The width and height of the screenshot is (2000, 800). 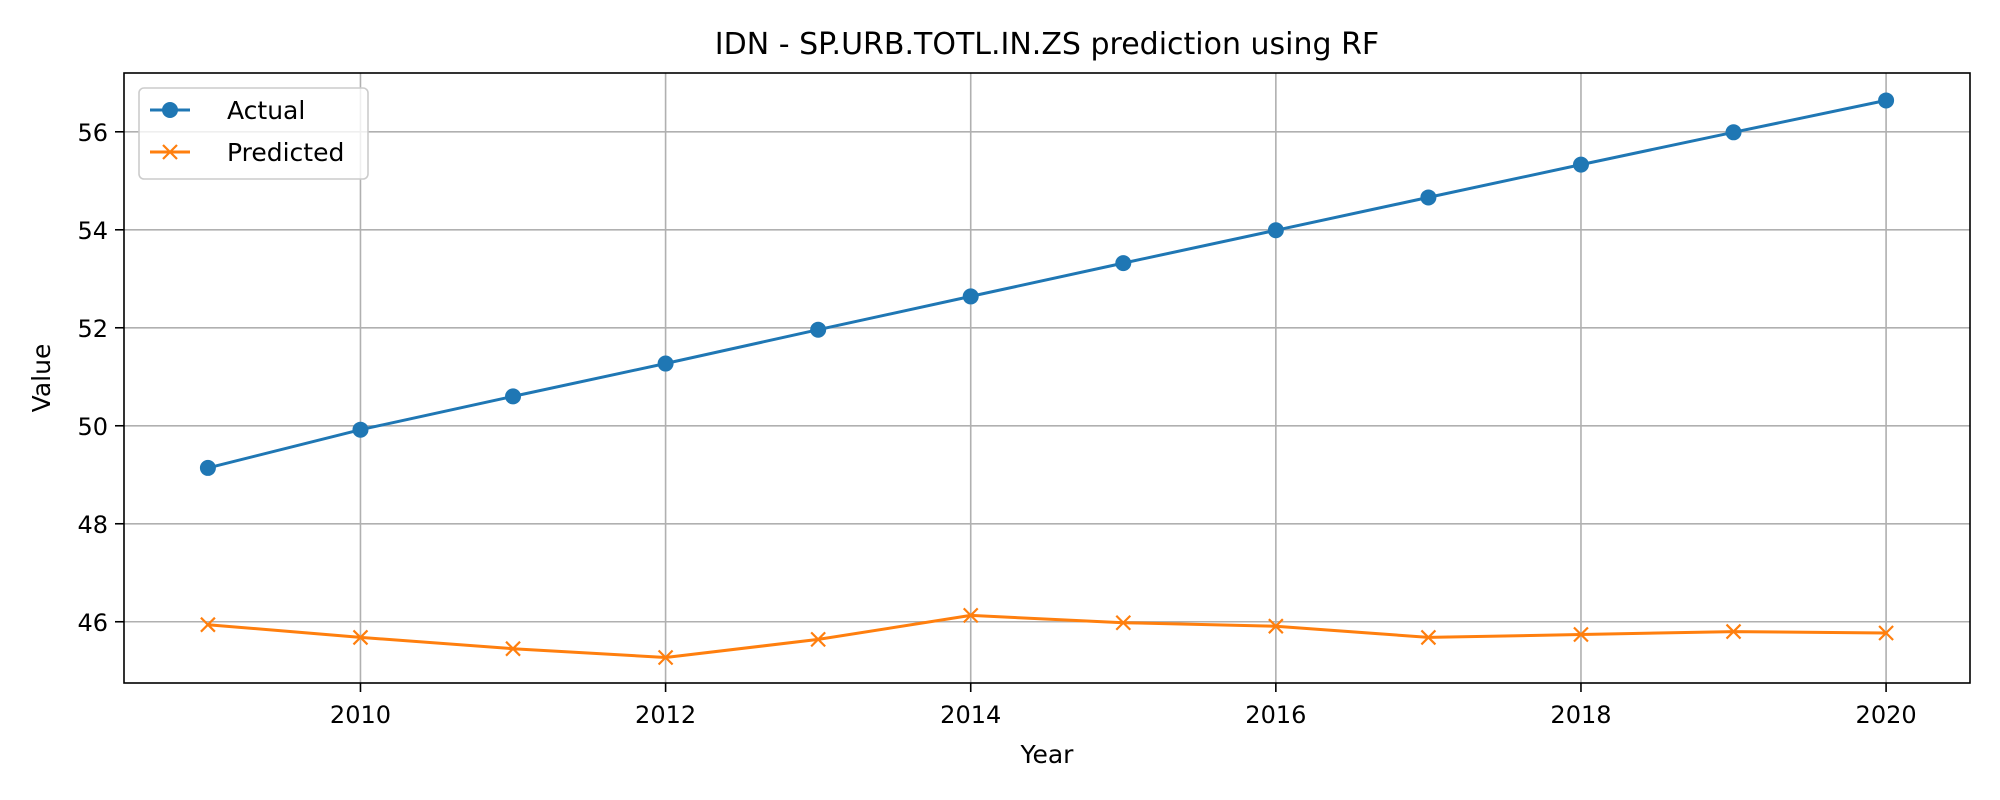 I want to click on y-axis-label: Value, so click(x=41, y=378).